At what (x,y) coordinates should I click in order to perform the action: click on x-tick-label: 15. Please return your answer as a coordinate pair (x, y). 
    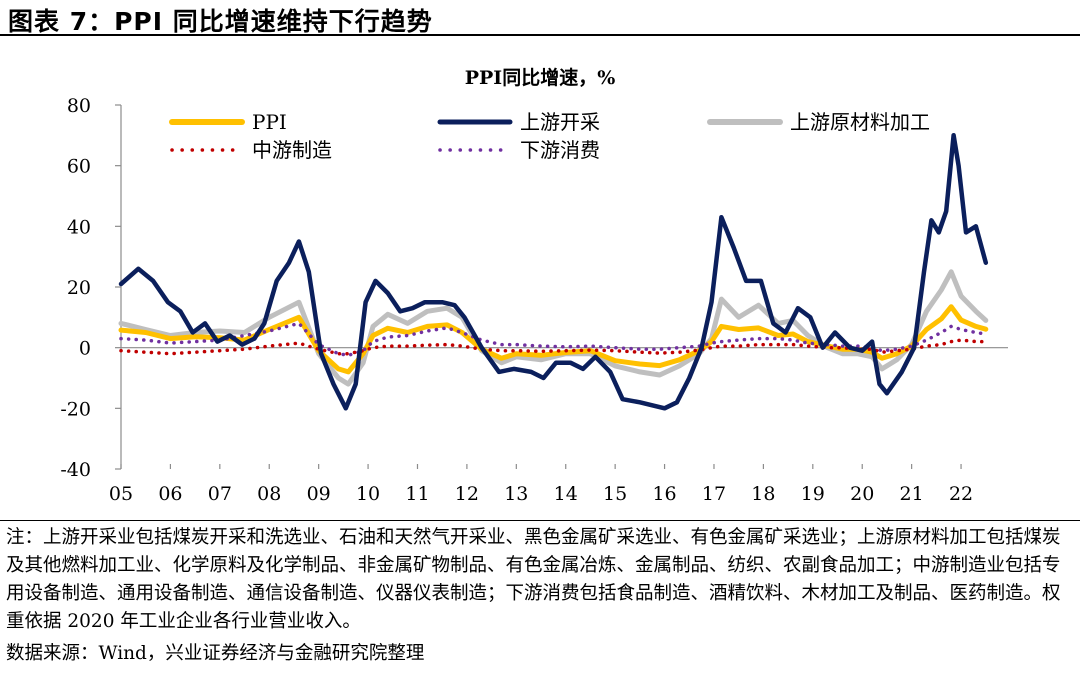
    Looking at the image, I should click on (615, 494).